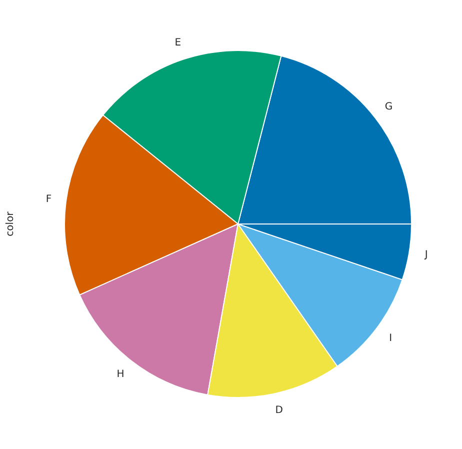 The height and width of the screenshot is (449, 462). I want to click on slice-label: J, so click(426, 255).